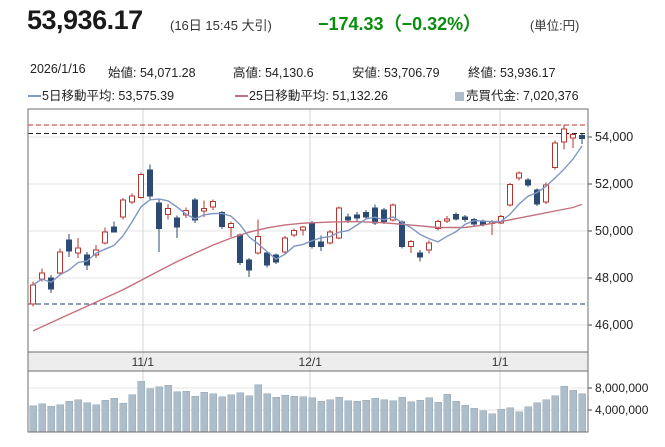  Describe the element at coordinates (273, 73) in the screenshot. I see `high-stat: 高値: 54,130.6` at that location.